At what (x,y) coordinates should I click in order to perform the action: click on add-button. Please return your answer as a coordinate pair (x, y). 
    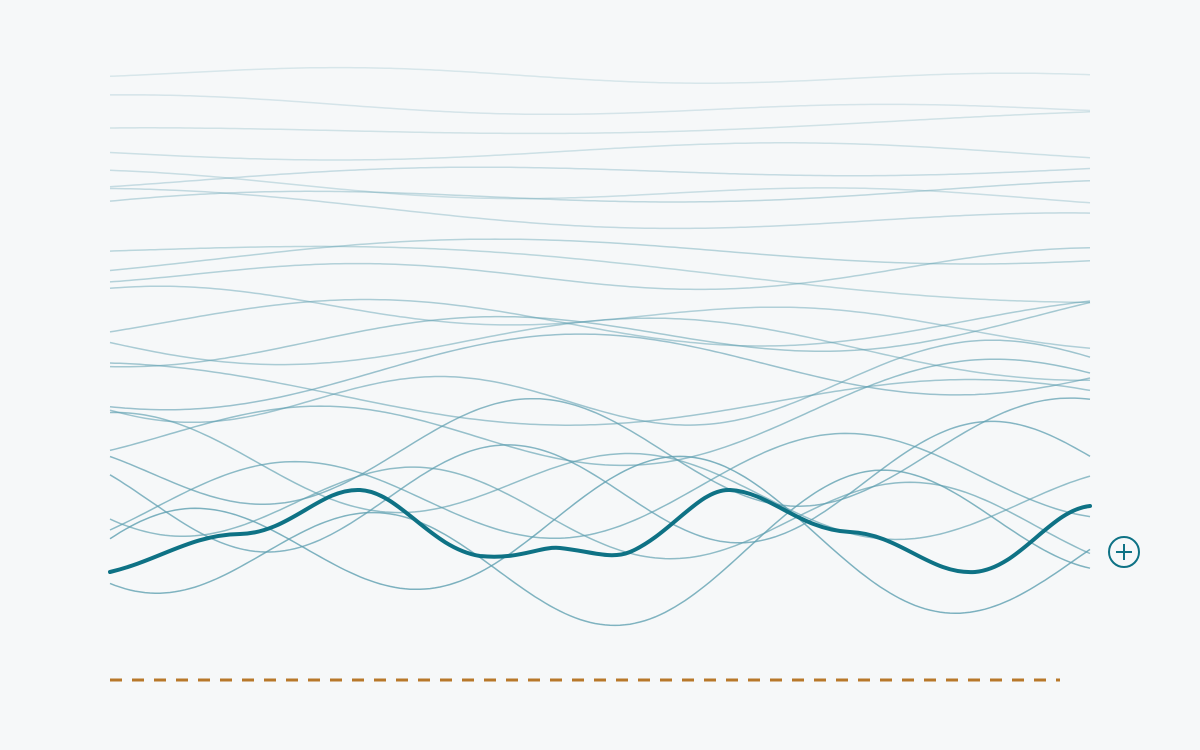
    Looking at the image, I should click on (1124, 552).